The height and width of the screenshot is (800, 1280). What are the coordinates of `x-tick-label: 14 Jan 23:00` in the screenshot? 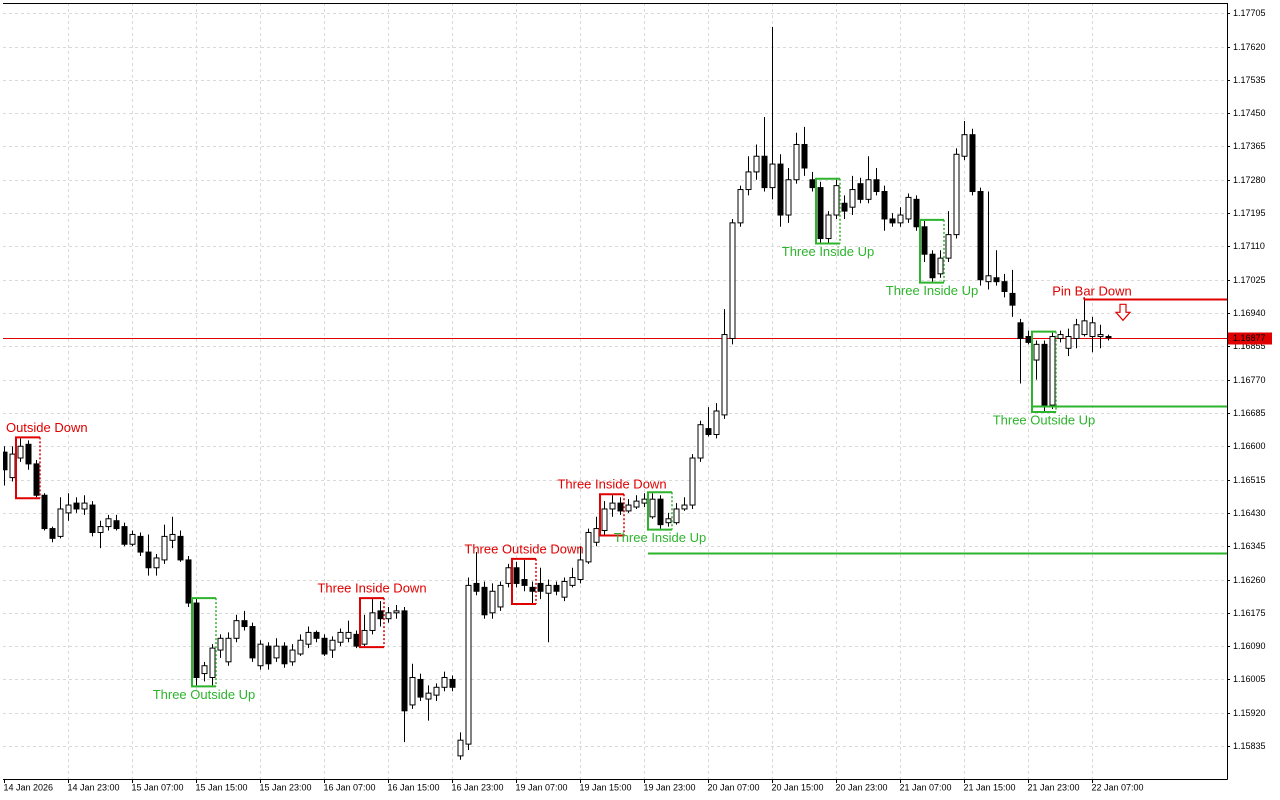 It's located at (94, 787).